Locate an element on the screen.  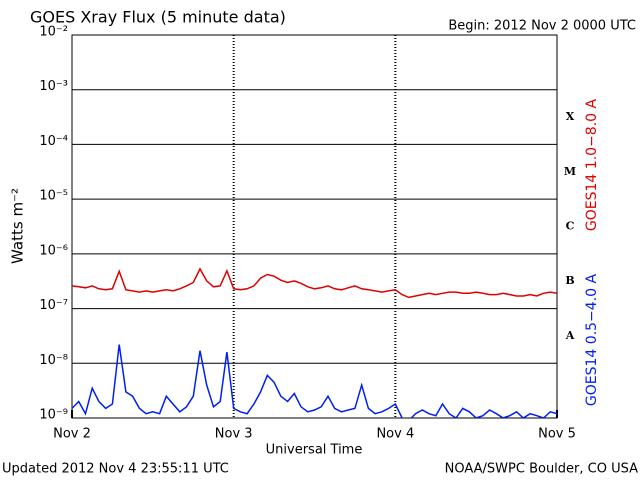
class-label: X is located at coordinates (570, 116).